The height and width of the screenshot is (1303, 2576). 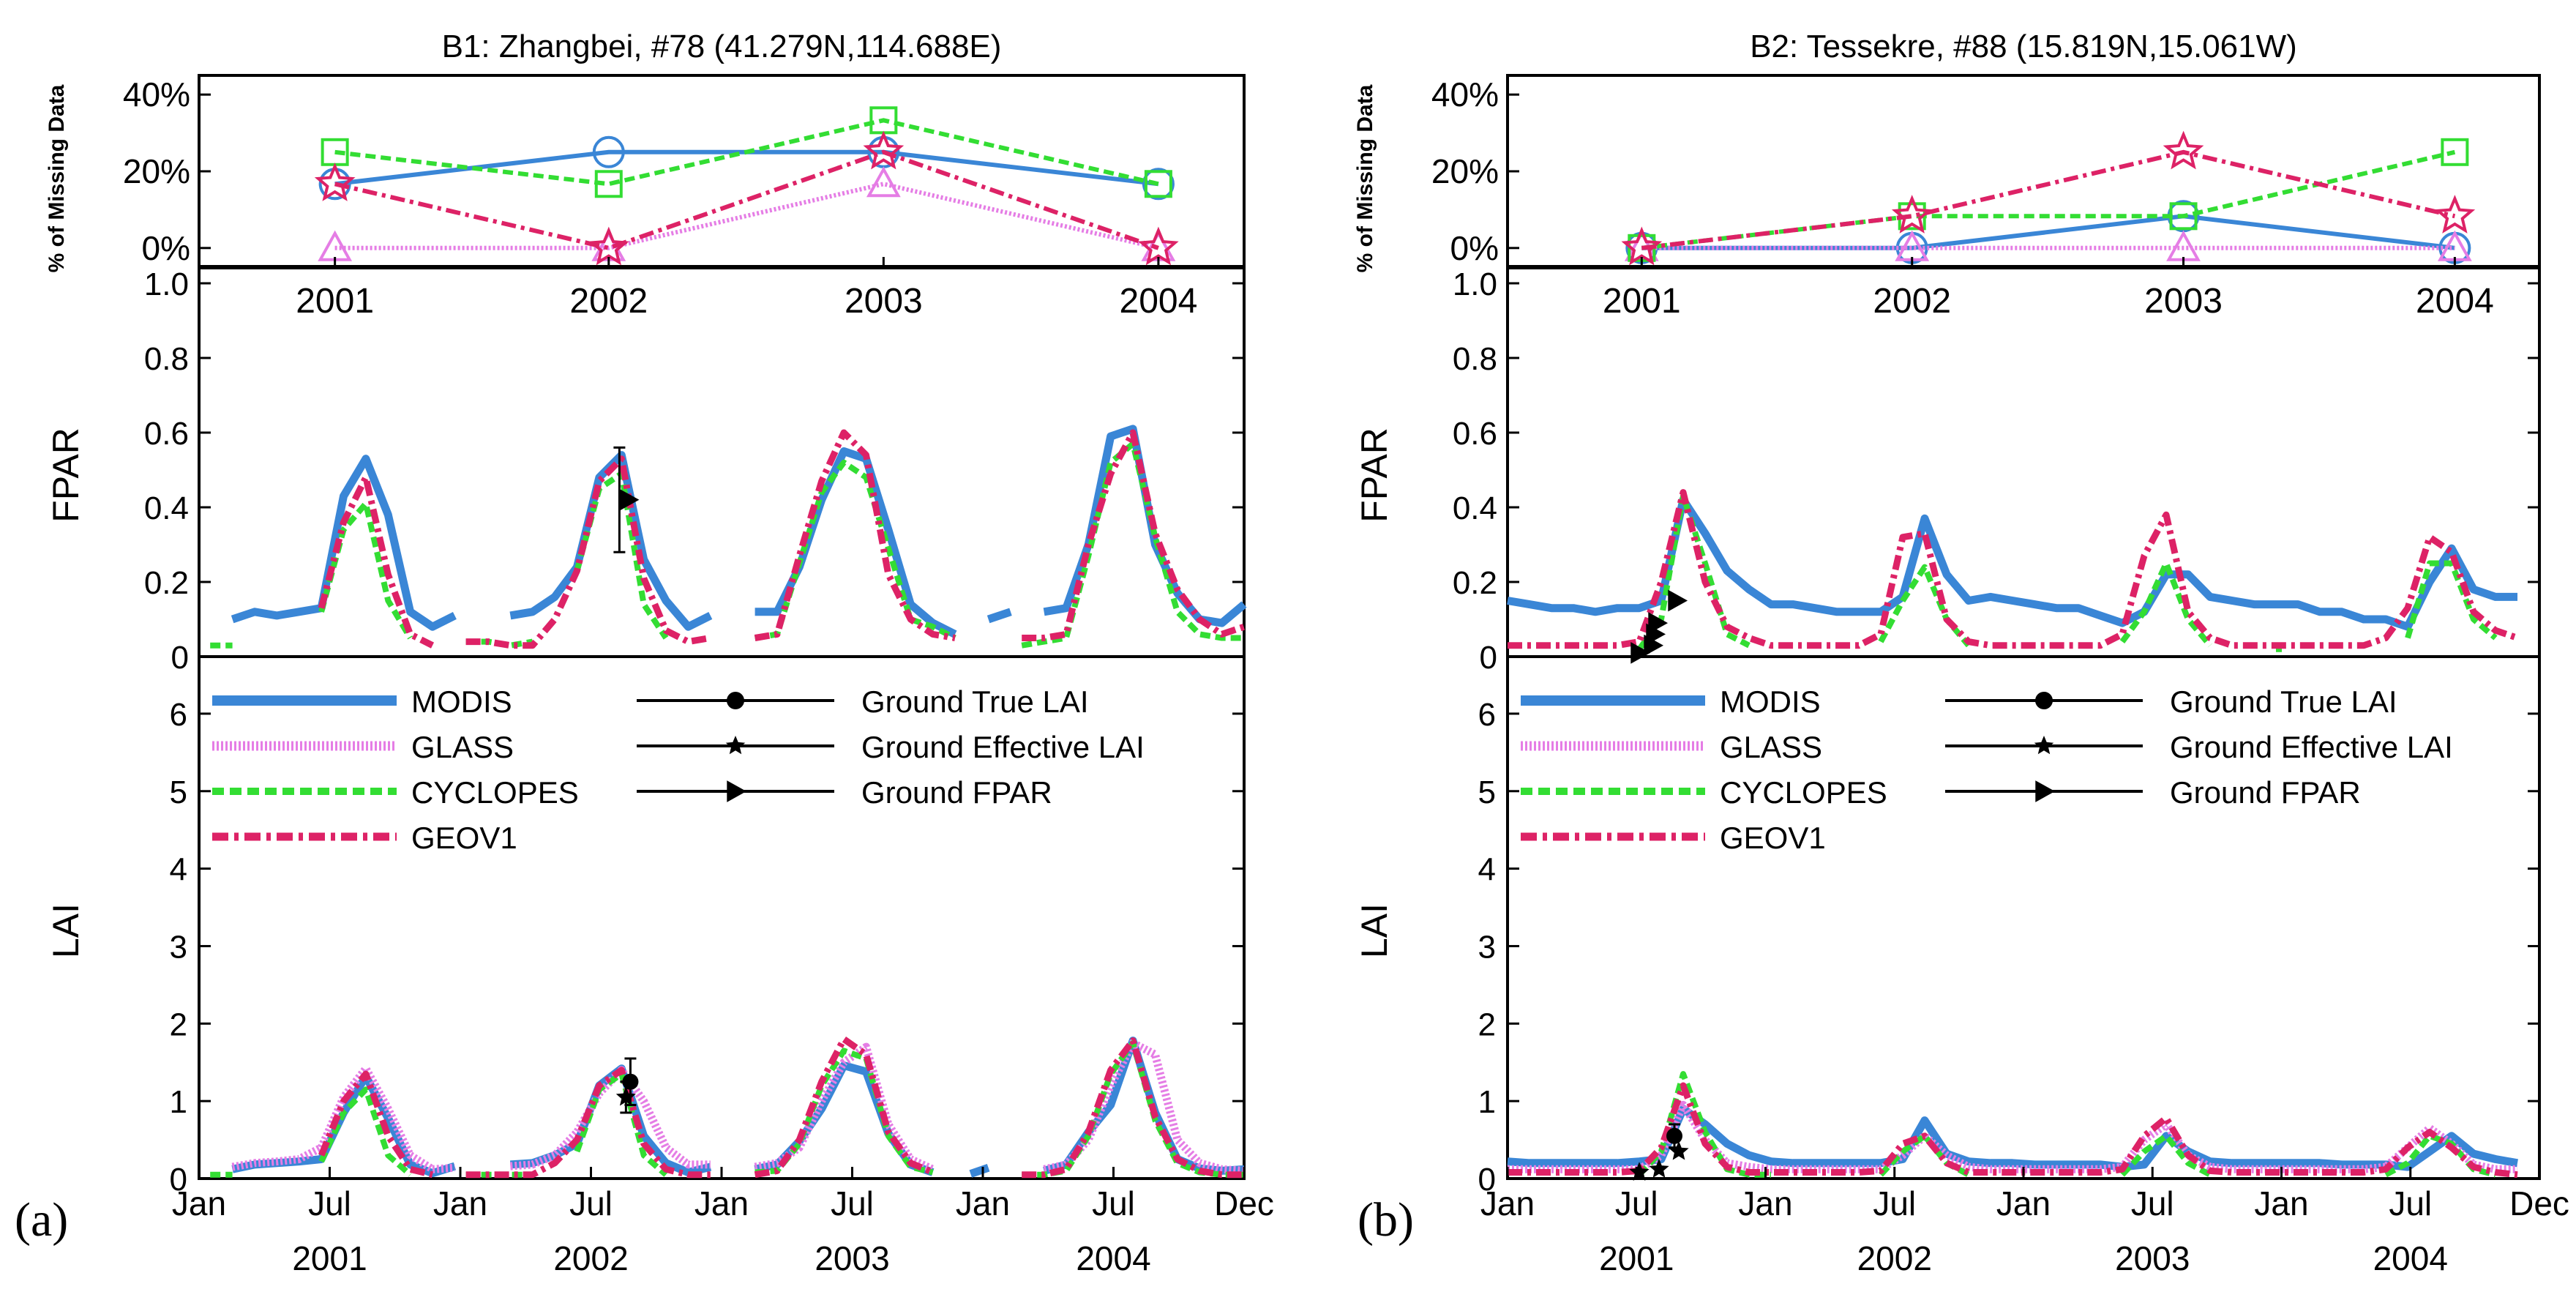 What do you see at coordinates (722, 46) in the screenshot?
I see `chart-title: B1: Zhangbei, #78 (41.279N,114.688E)` at bounding box center [722, 46].